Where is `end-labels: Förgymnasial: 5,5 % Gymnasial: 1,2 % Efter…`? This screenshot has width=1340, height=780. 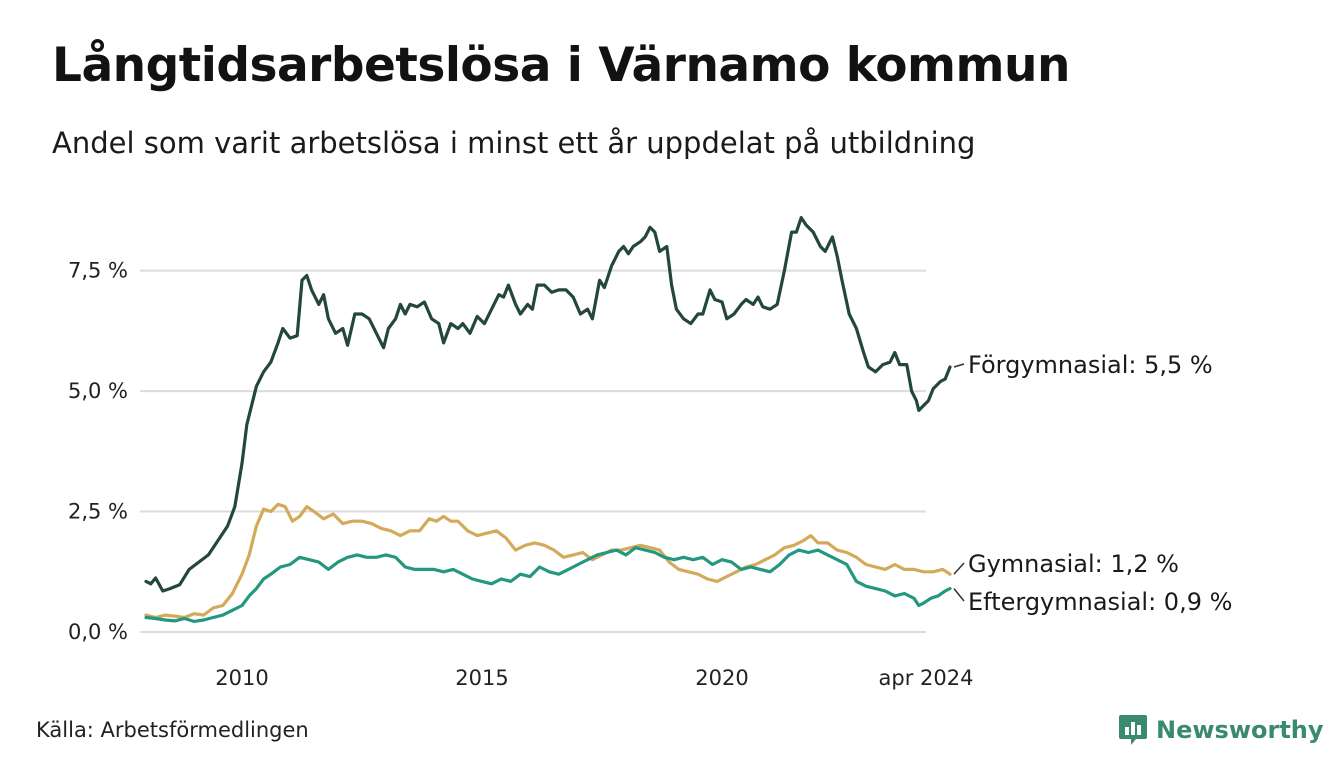
end-labels: Förgymnasial: 5,5 % Gymnasial: 1,2 % Efter… is located at coordinates (1092, 483).